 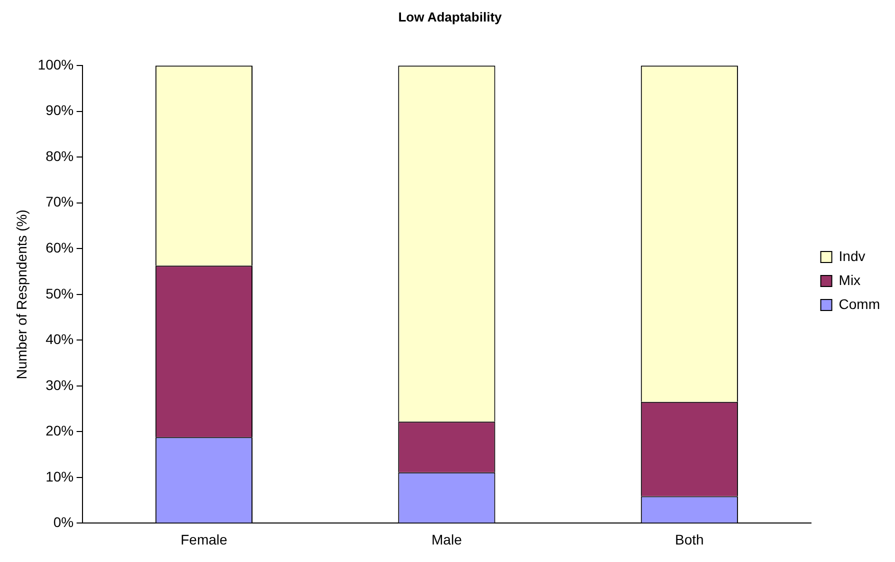 What do you see at coordinates (60, 202) in the screenshot?
I see `y-tick-label: 70%` at bounding box center [60, 202].